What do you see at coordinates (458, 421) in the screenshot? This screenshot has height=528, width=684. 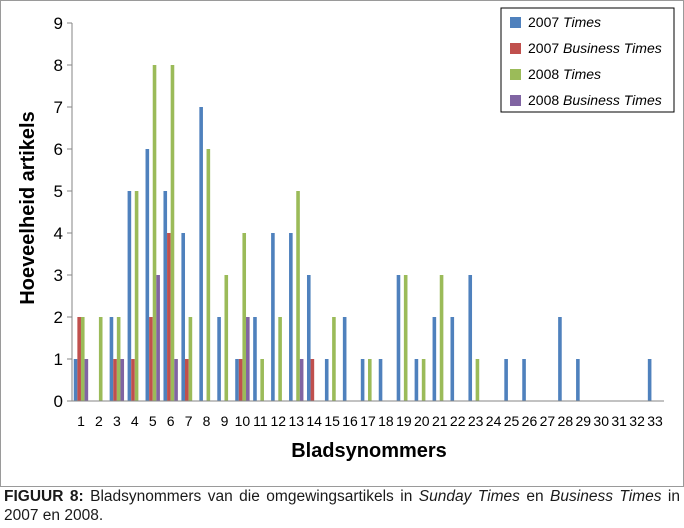 I see `x-tick-label: 22` at bounding box center [458, 421].